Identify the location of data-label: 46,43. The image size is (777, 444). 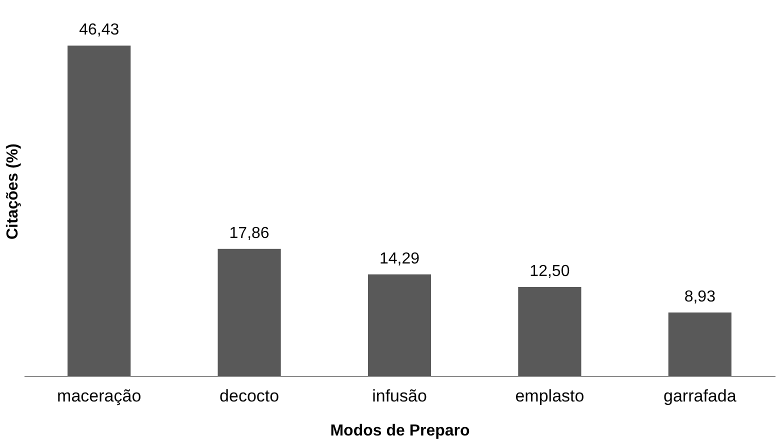
(99, 30).